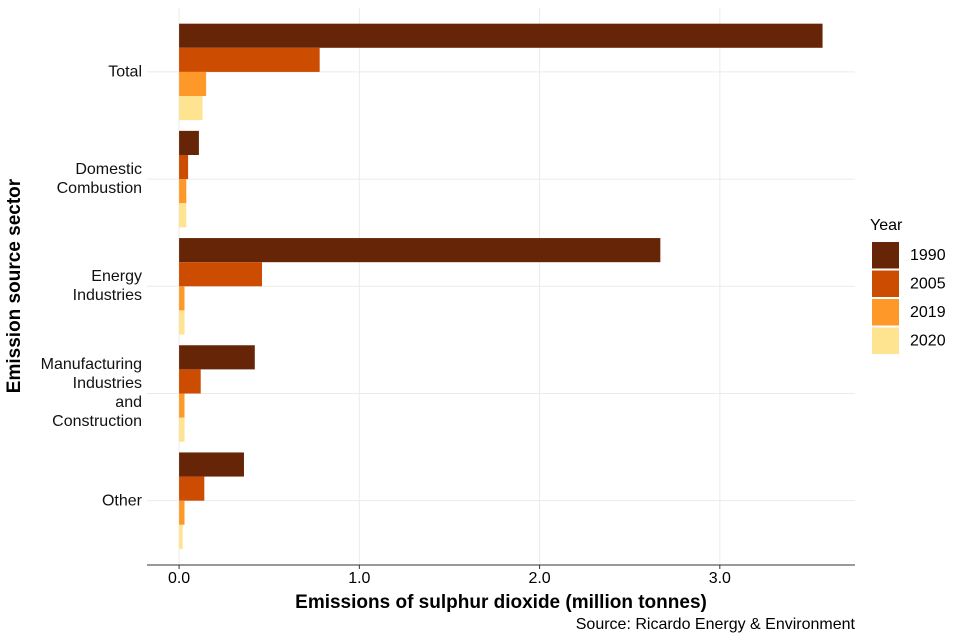 The height and width of the screenshot is (640, 960). What do you see at coordinates (99, 179) in the screenshot?
I see `y-tick-label: Domestic Combustion` at bounding box center [99, 179].